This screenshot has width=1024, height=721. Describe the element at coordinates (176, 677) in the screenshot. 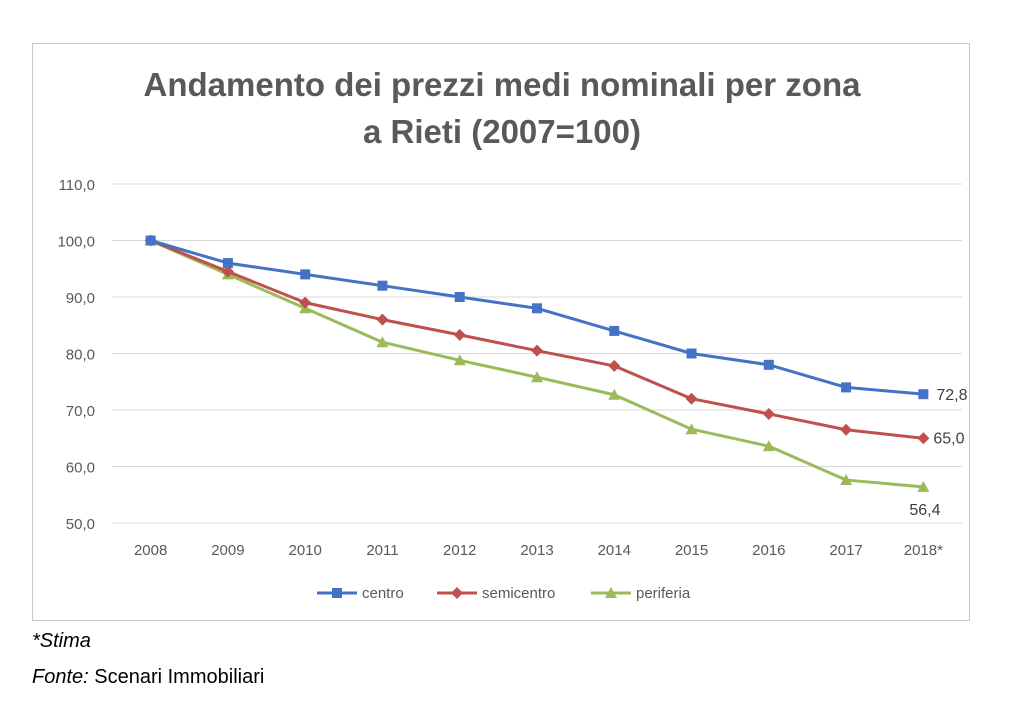

I see `source-value: Scenari Immobiliari` at that location.